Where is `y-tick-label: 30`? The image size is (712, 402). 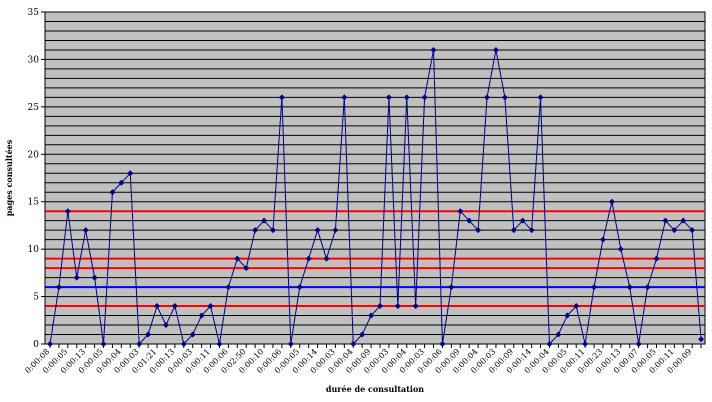
y-tick-label: 30 is located at coordinates (34, 60).